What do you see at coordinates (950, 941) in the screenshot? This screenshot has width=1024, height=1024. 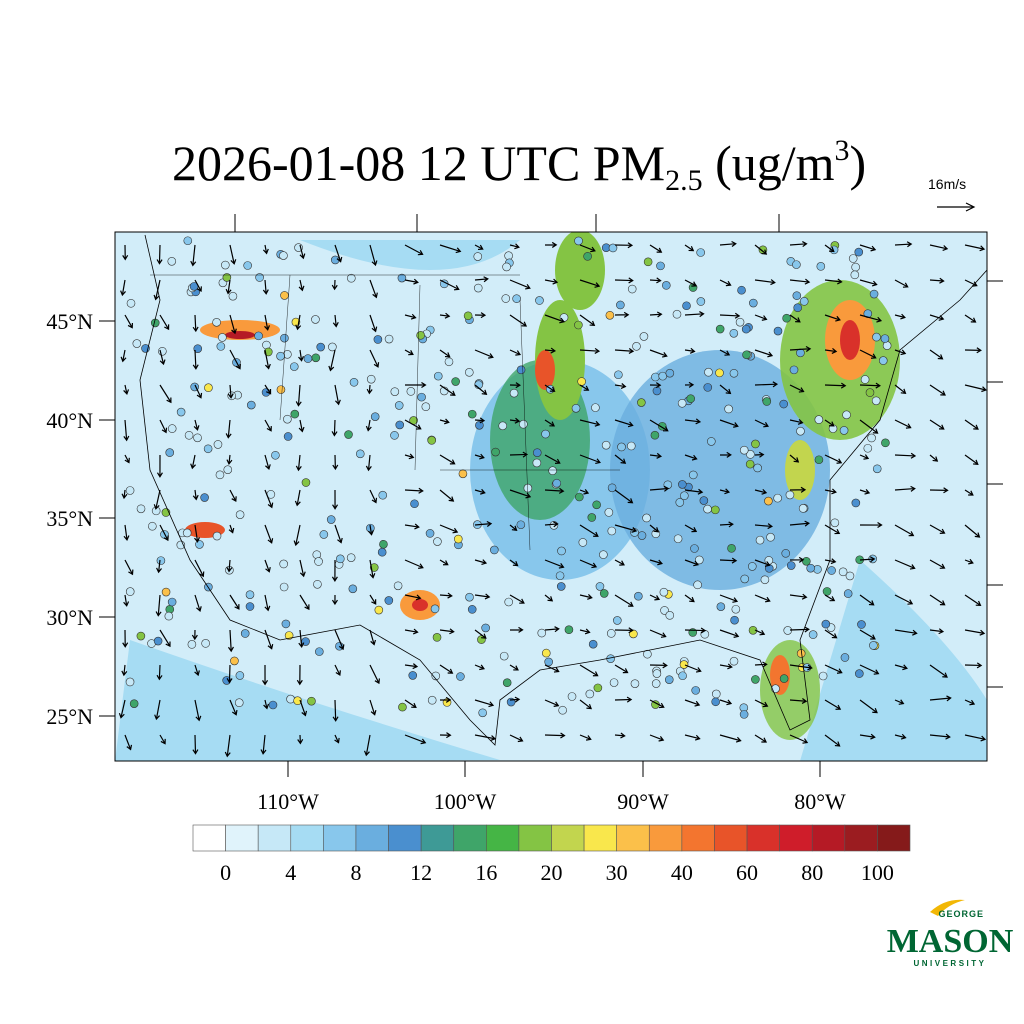 I see `logo-main: MASON` at bounding box center [950, 941].